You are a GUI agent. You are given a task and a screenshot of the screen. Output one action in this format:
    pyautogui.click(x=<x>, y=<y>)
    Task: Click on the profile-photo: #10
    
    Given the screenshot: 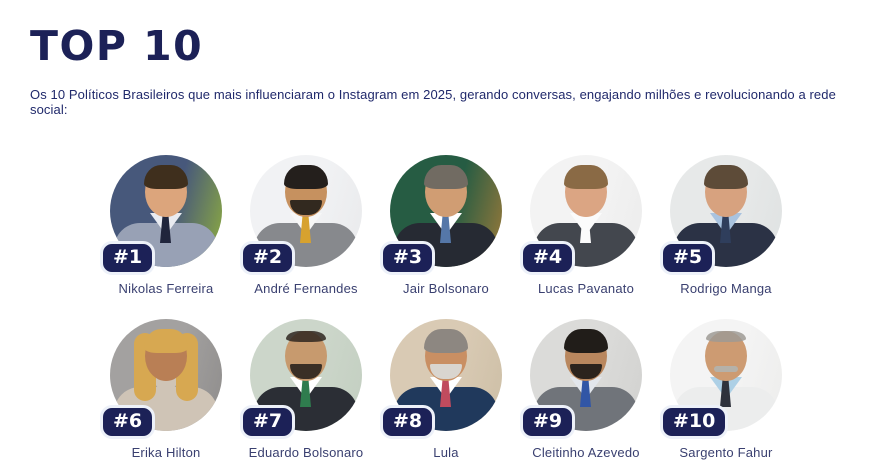 What is the action you would take?
    pyautogui.click(x=721, y=379)
    